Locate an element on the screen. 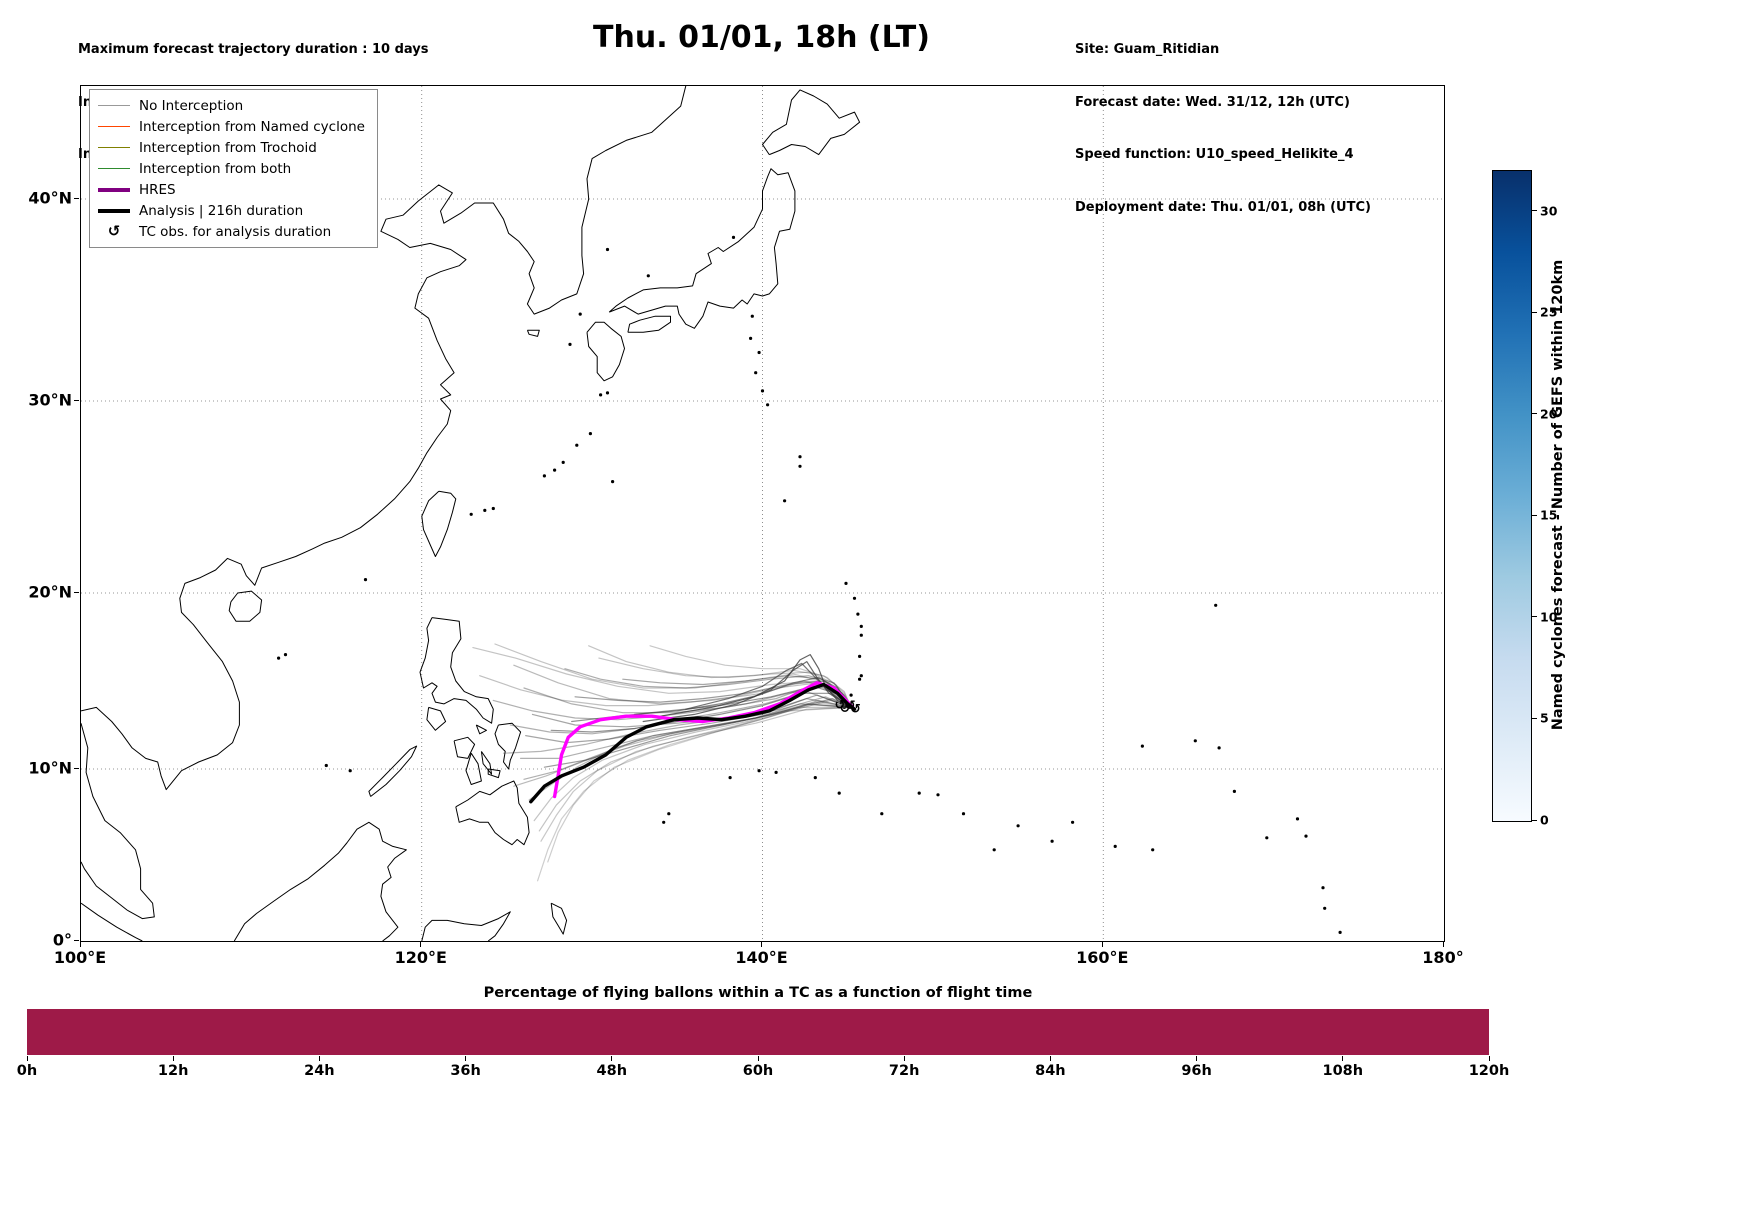 This screenshot has height=1213, width=1748. legend-label: HRES is located at coordinates (157, 189).